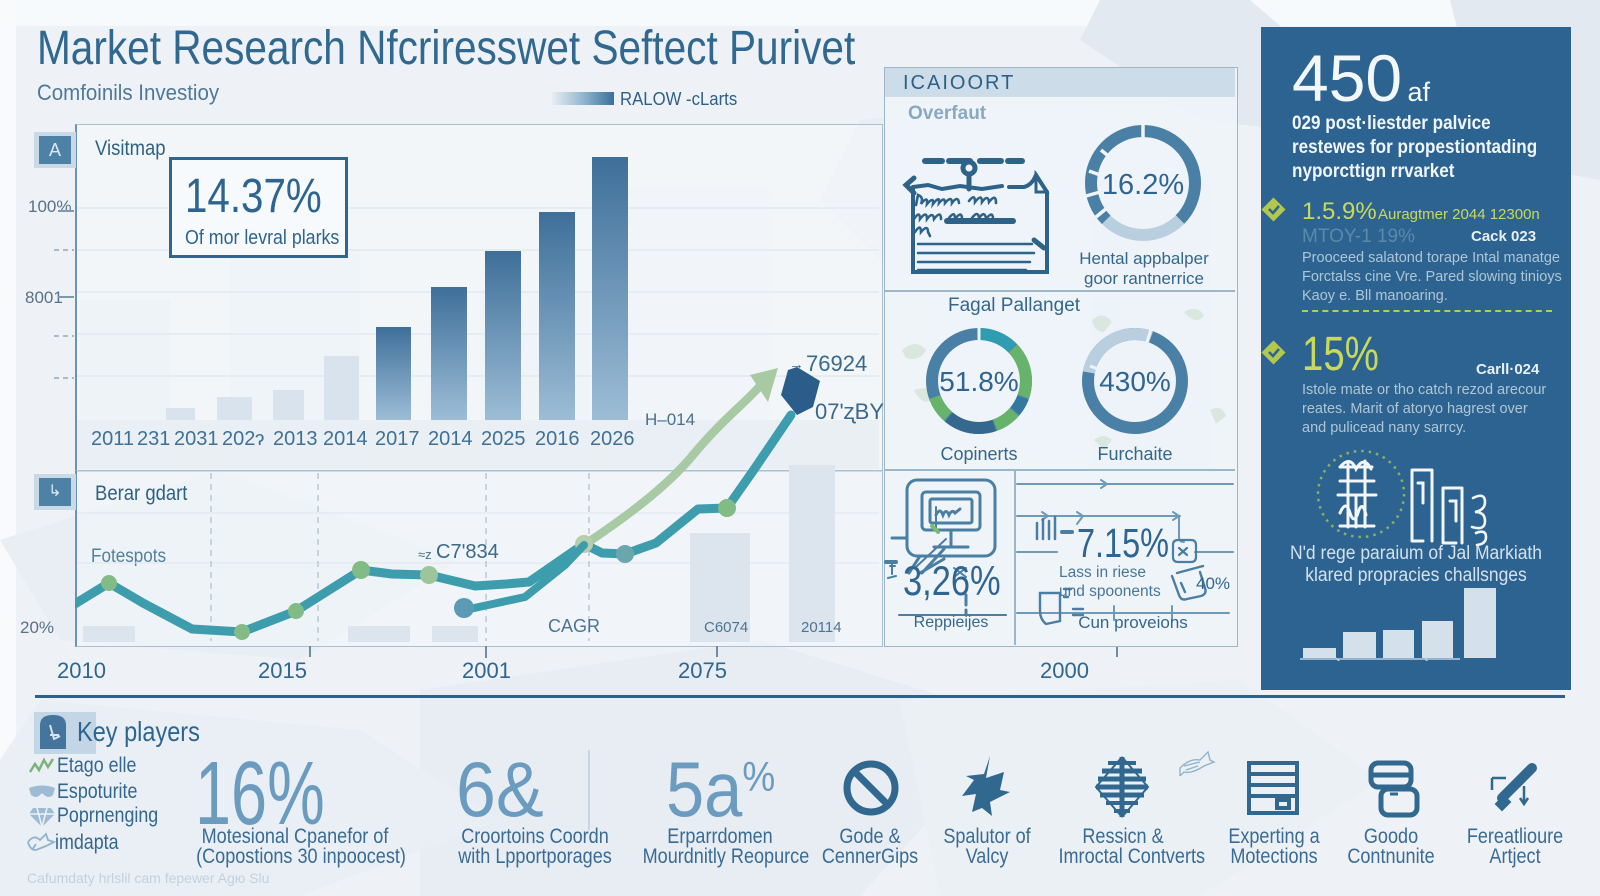 The height and width of the screenshot is (896, 1600). Describe the element at coordinates (978, 381) in the screenshot. I see `svg-text: 51.8%` at that location.